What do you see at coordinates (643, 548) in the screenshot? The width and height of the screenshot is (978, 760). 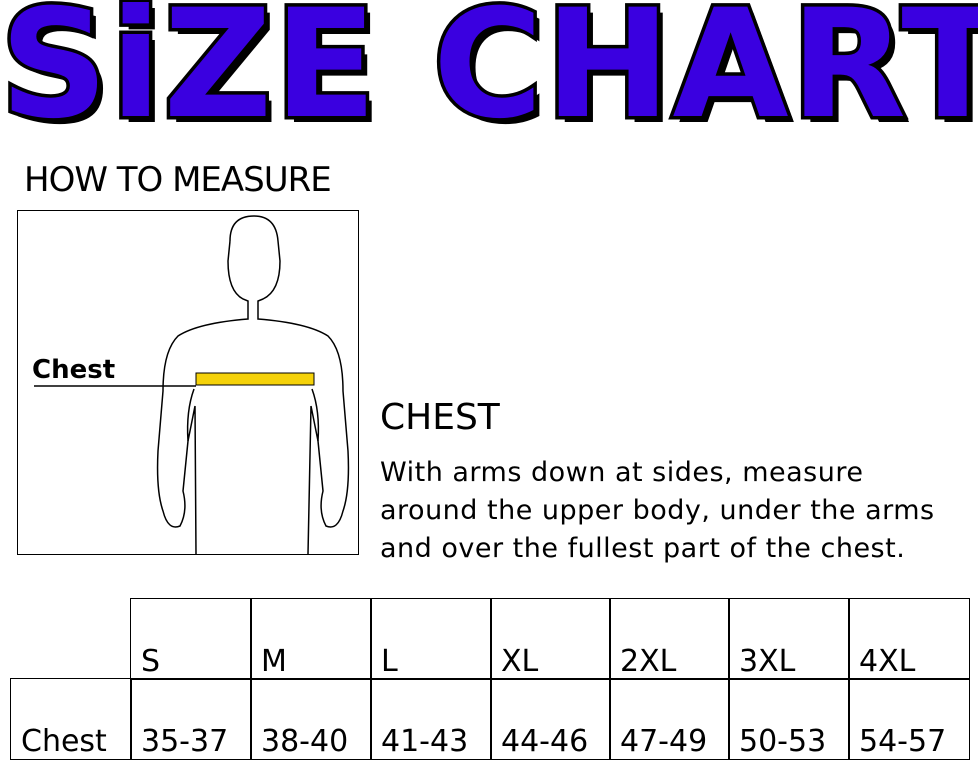 I see `instruction-line: and over the fullest part of the chest.` at bounding box center [643, 548].